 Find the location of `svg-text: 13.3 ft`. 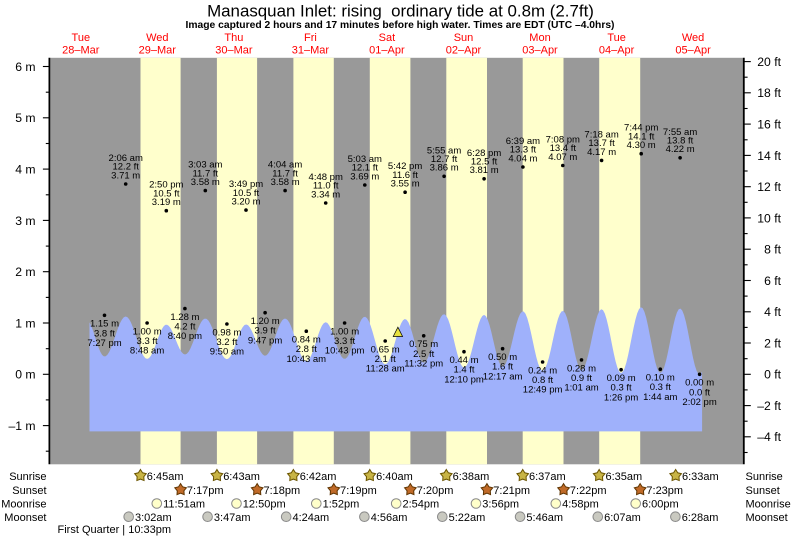

svg-text: 13.3 ft is located at coordinates (523, 150).